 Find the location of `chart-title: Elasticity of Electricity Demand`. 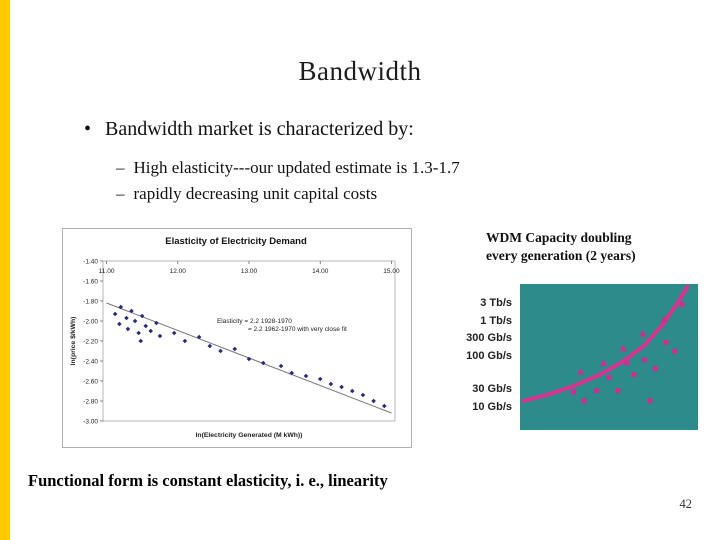

chart-title: Elasticity of Electricity Demand is located at coordinates (236, 241).